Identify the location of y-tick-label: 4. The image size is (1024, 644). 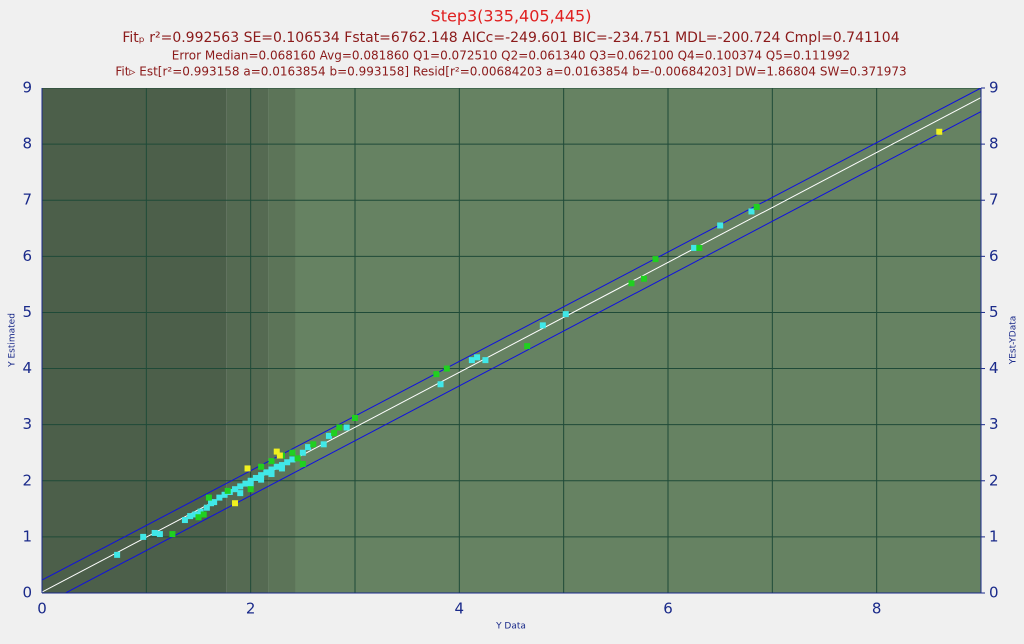
(27, 368).